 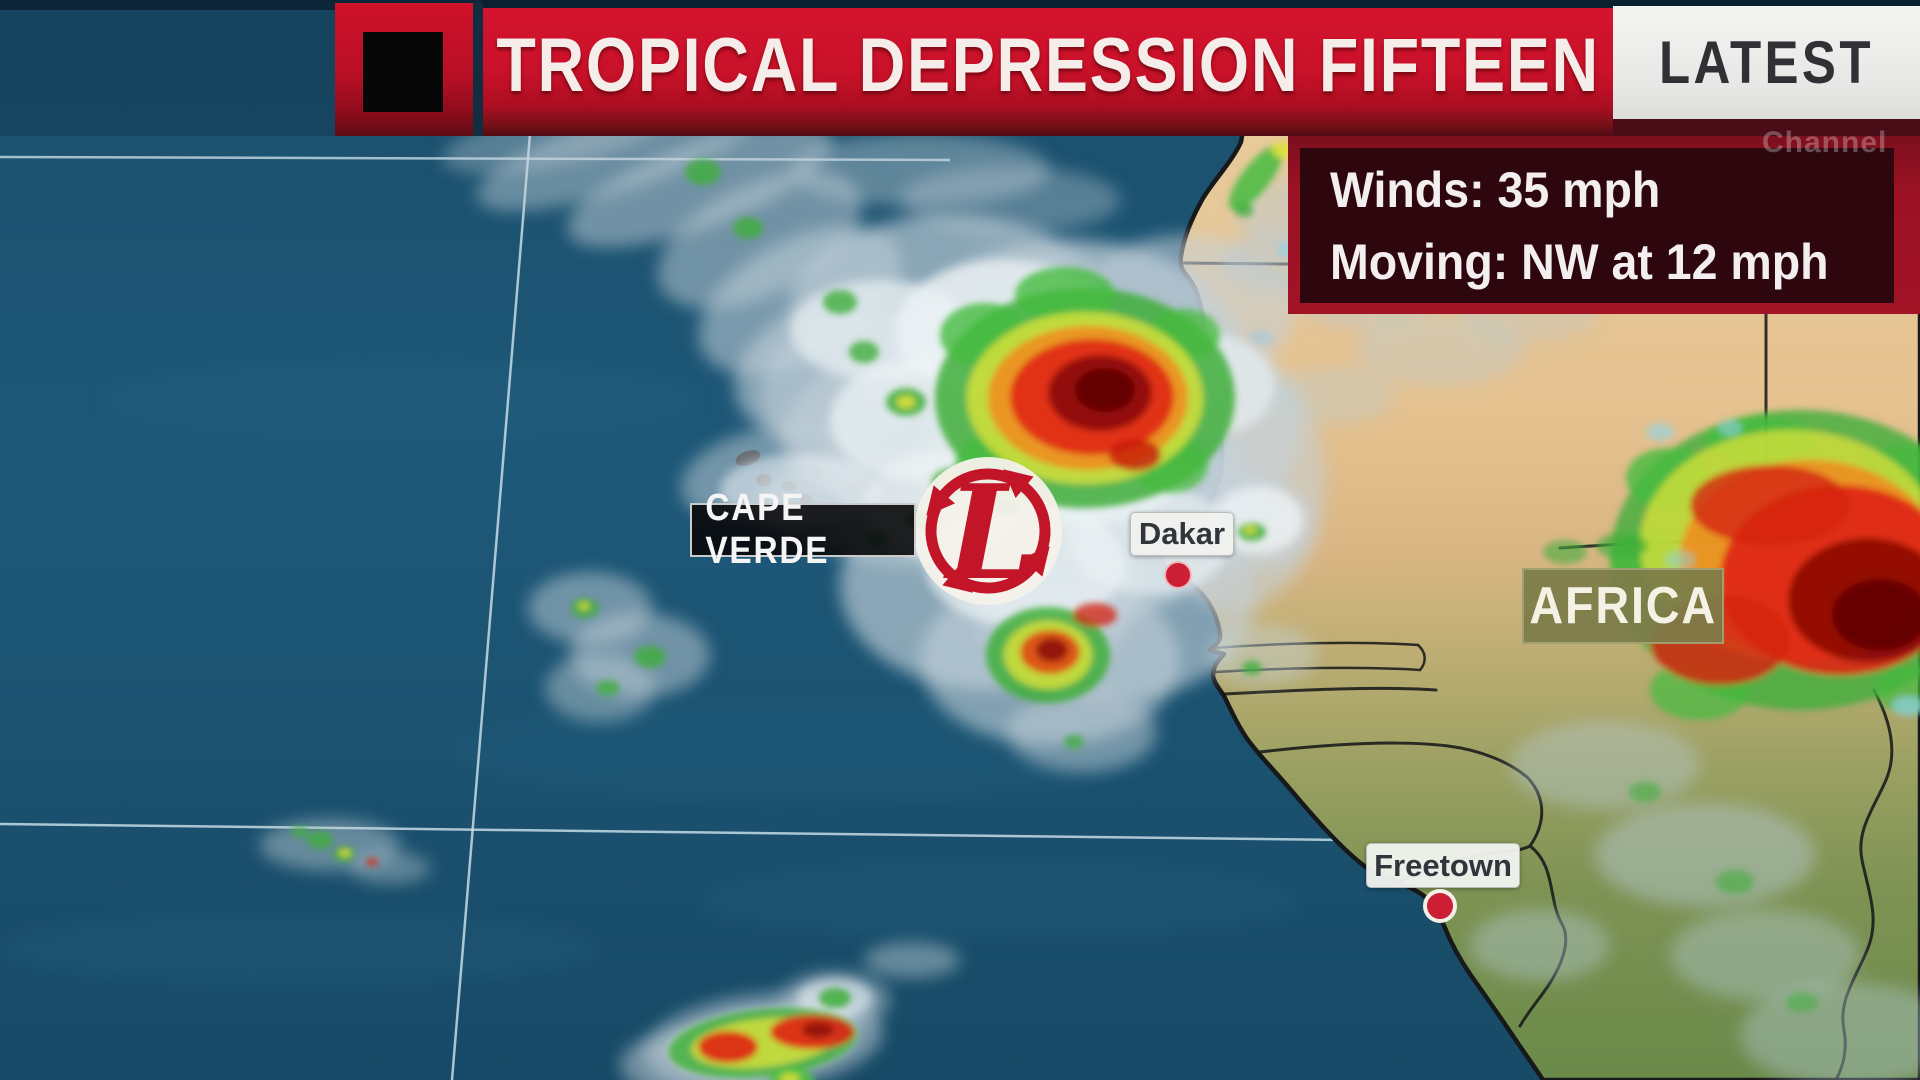 What do you see at coordinates (960, 5) in the screenshot?
I see `top-navy-strip` at bounding box center [960, 5].